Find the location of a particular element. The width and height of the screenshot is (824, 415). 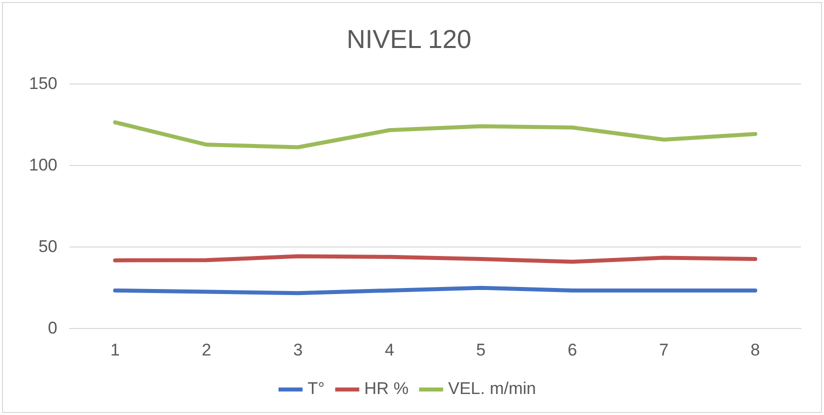

legend-label: HR % is located at coordinates (386, 388).